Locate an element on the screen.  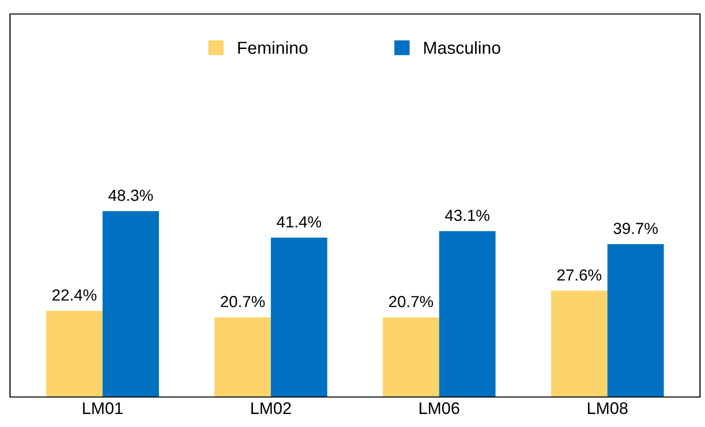
data-label: 22.4% is located at coordinates (74, 295).